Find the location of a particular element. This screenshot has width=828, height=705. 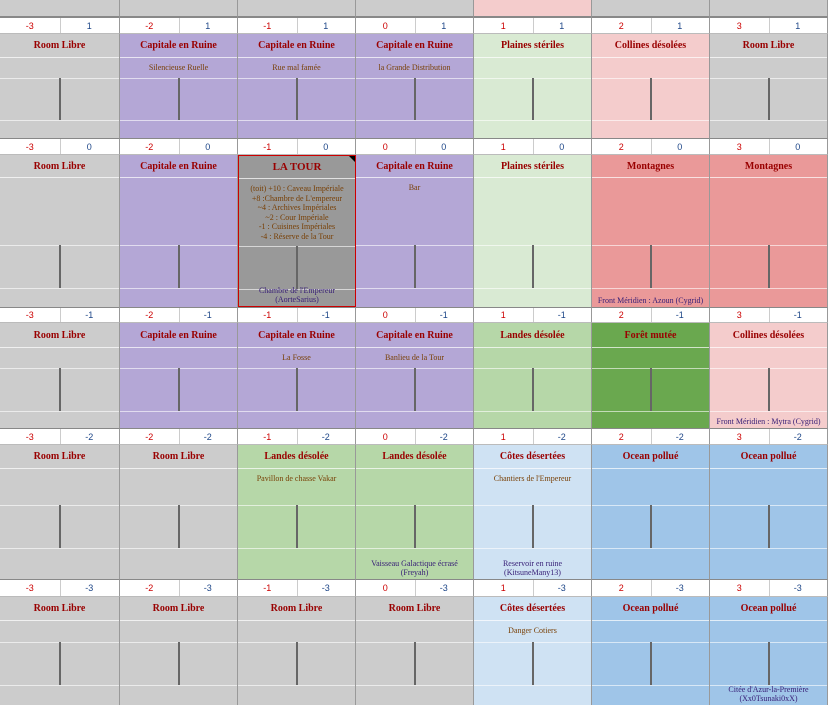

room-cell: Montagnes is located at coordinates (769, 231).